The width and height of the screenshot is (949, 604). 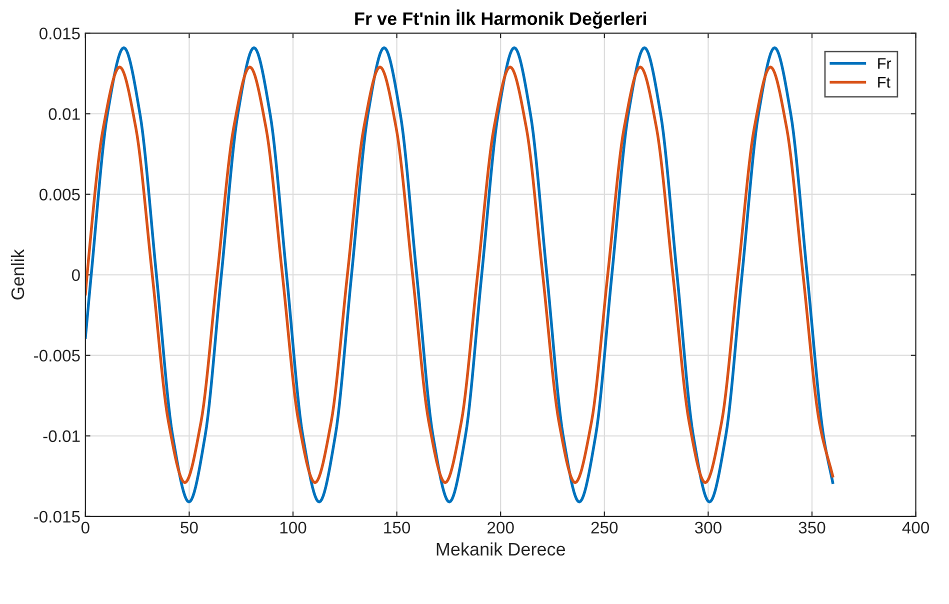 What do you see at coordinates (397, 528) in the screenshot?
I see `x-tick-label: 150` at bounding box center [397, 528].